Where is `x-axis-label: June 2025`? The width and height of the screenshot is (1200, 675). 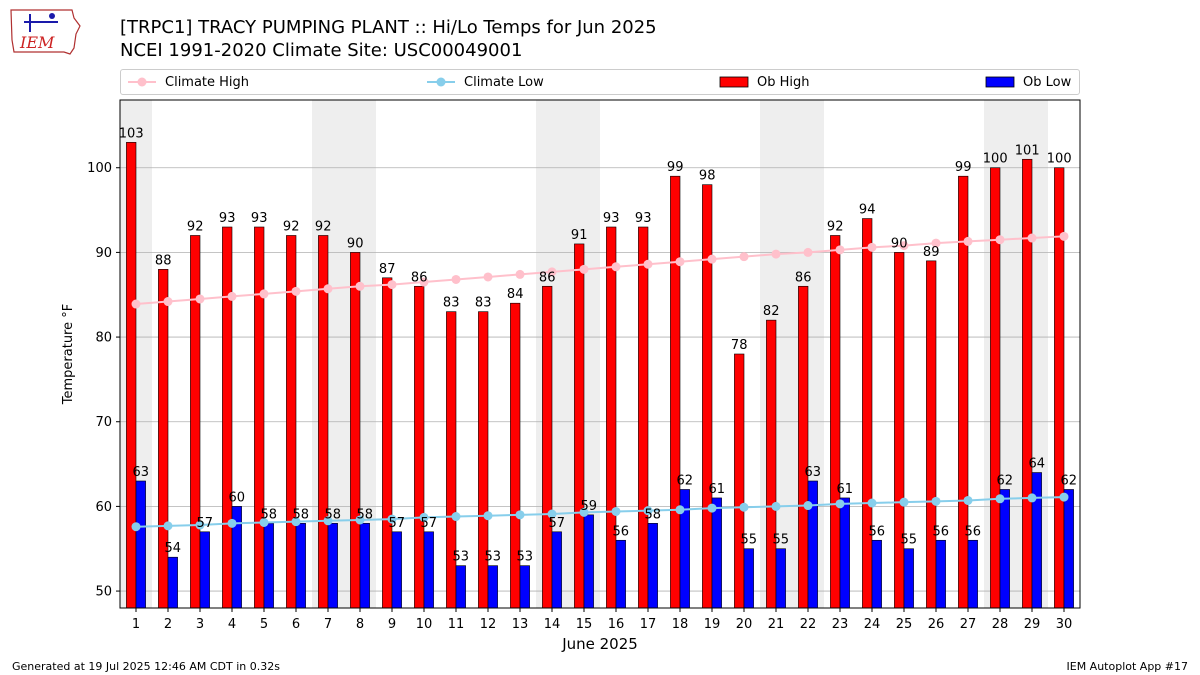 x-axis-label: June 2025 is located at coordinates (599, 644).